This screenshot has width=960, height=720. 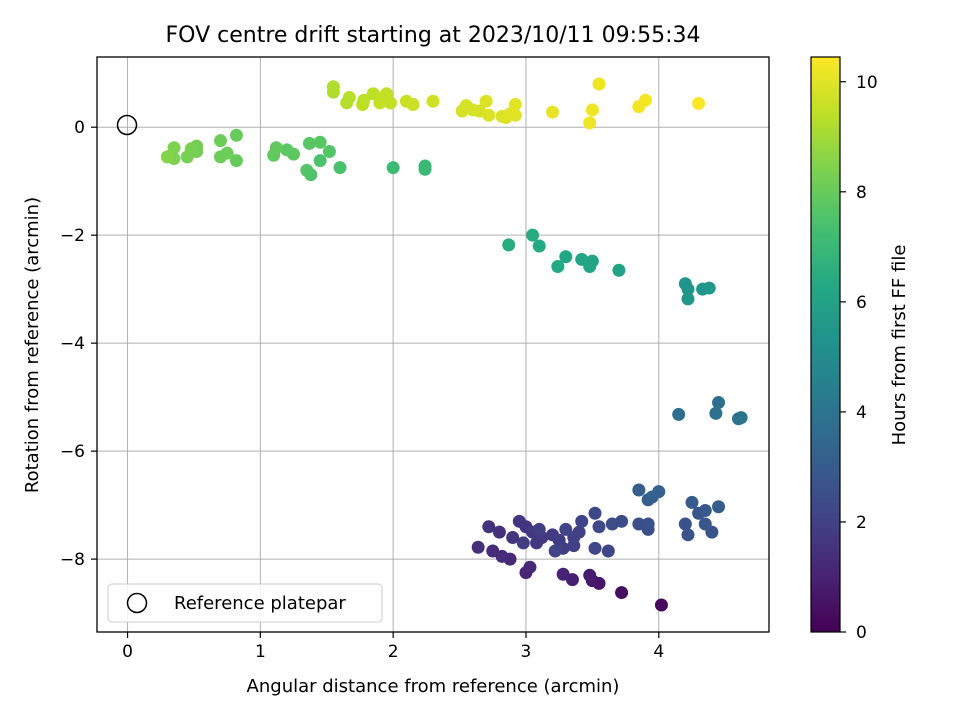 What do you see at coordinates (72, 344) in the screenshot?
I see `y-tick-label: −4` at bounding box center [72, 344].